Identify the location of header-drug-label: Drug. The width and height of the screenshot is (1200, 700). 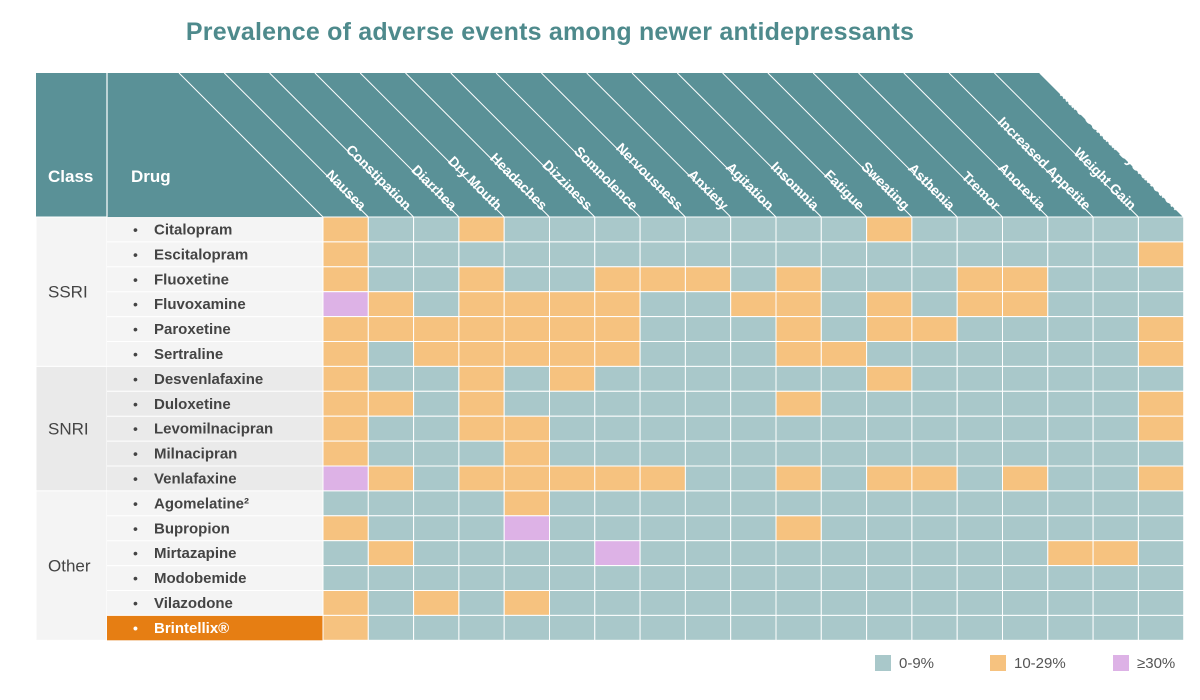
(151, 176).